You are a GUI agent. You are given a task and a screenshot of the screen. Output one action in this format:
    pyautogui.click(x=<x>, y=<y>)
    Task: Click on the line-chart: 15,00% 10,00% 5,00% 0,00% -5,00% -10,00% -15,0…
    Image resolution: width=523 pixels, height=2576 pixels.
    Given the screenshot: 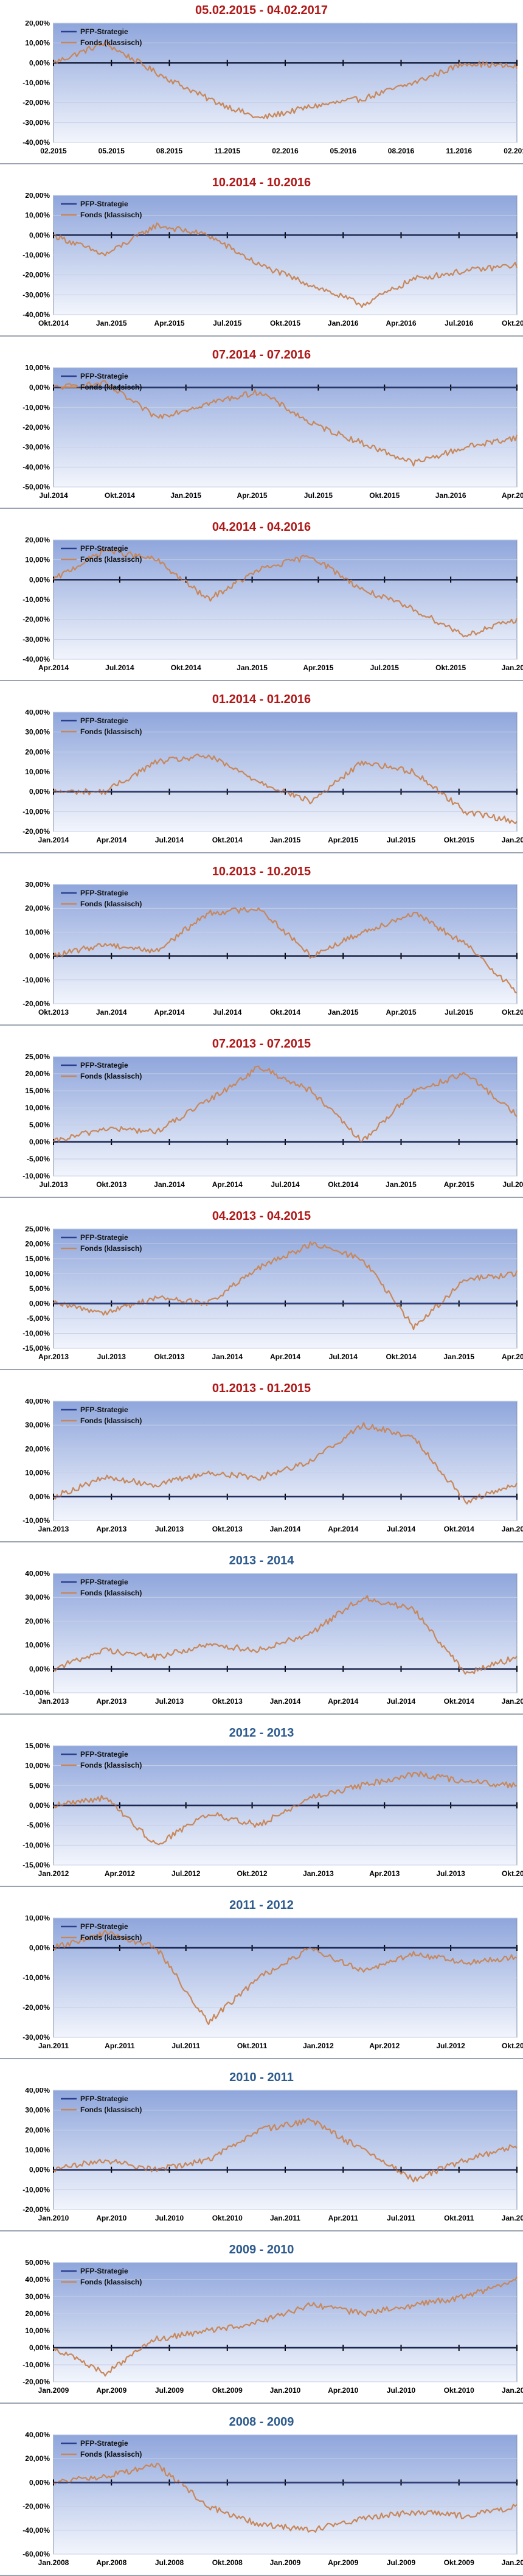 What is the action you would take?
    pyautogui.click(x=273, y=1810)
    